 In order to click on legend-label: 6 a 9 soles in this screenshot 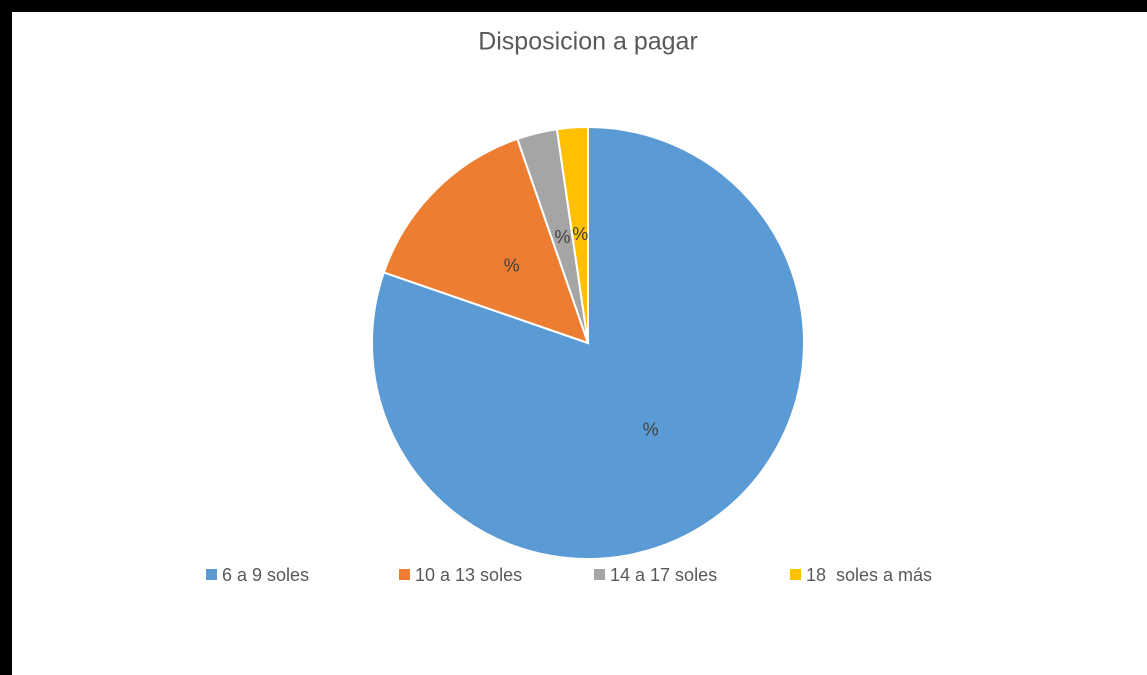, I will do `click(265, 575)`.